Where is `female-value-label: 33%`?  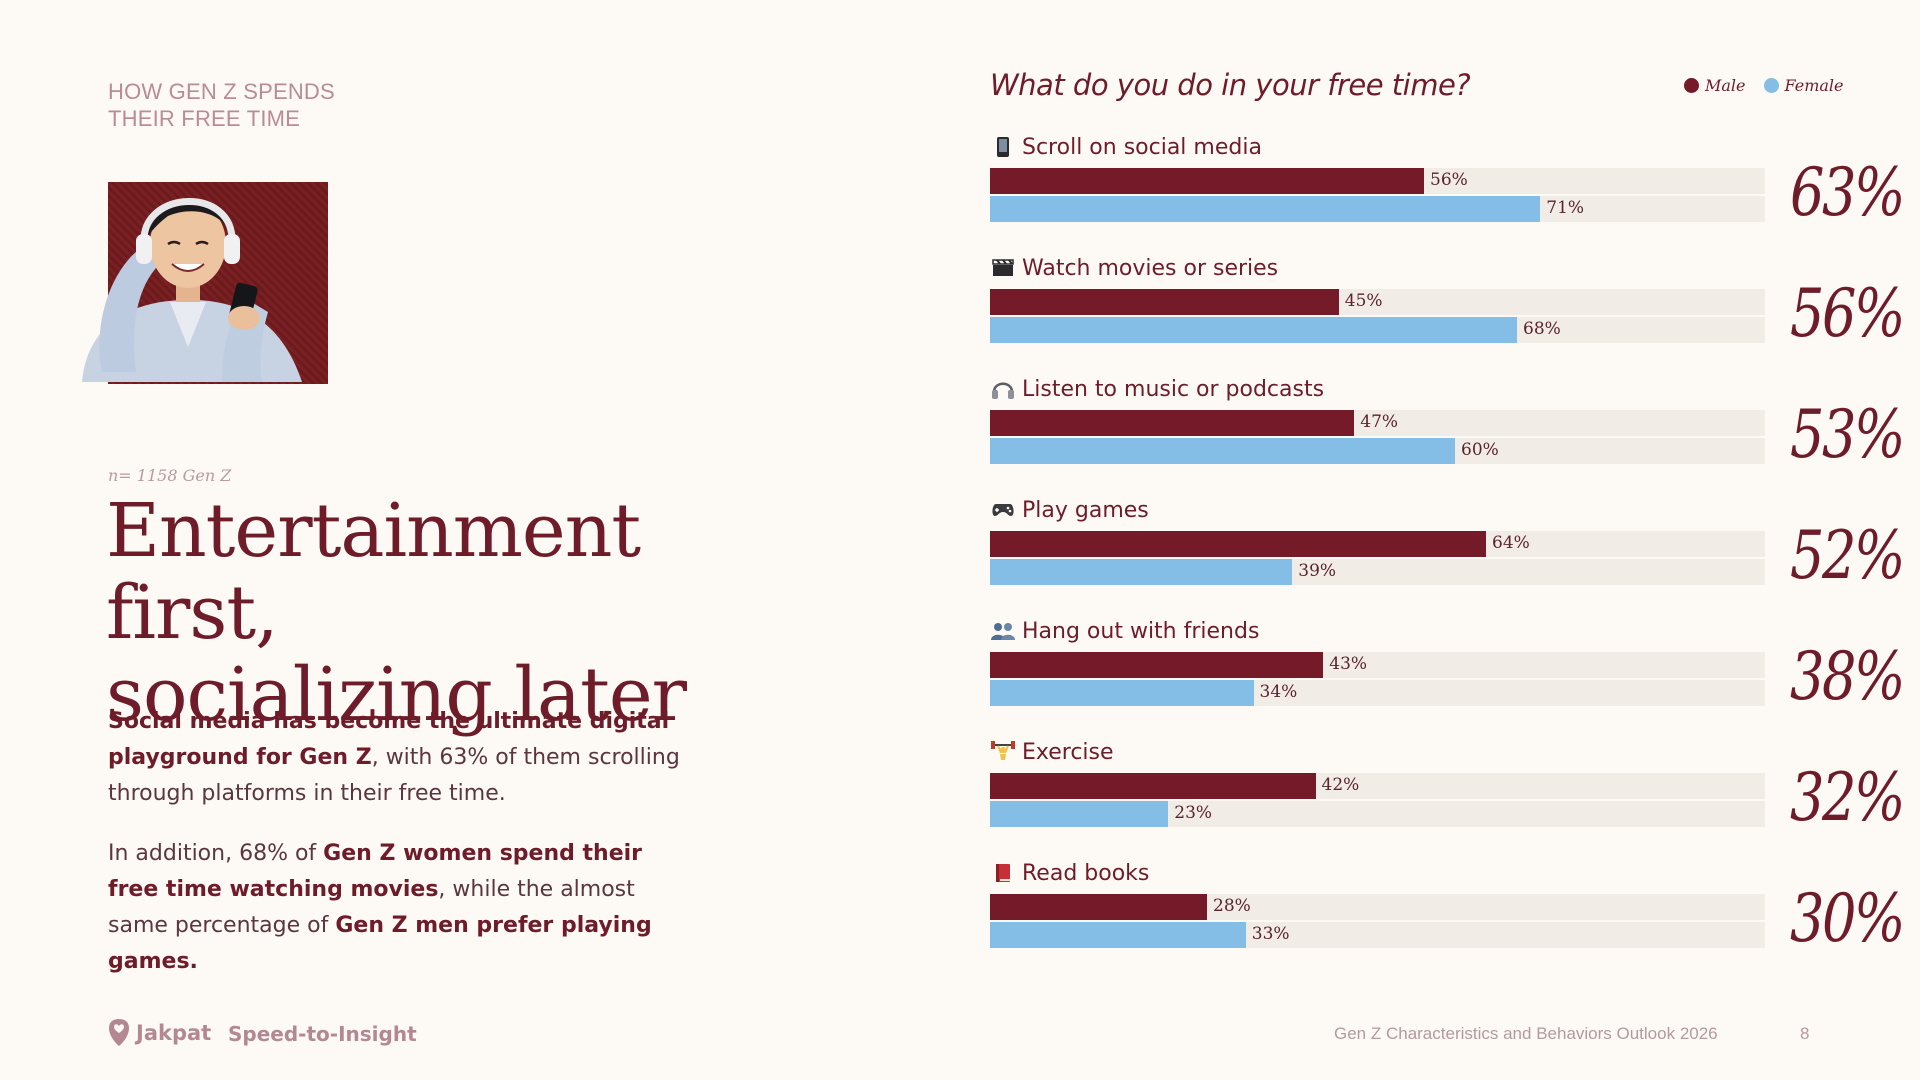
female-value-label: 33% is located at coordinates (1270, 934).